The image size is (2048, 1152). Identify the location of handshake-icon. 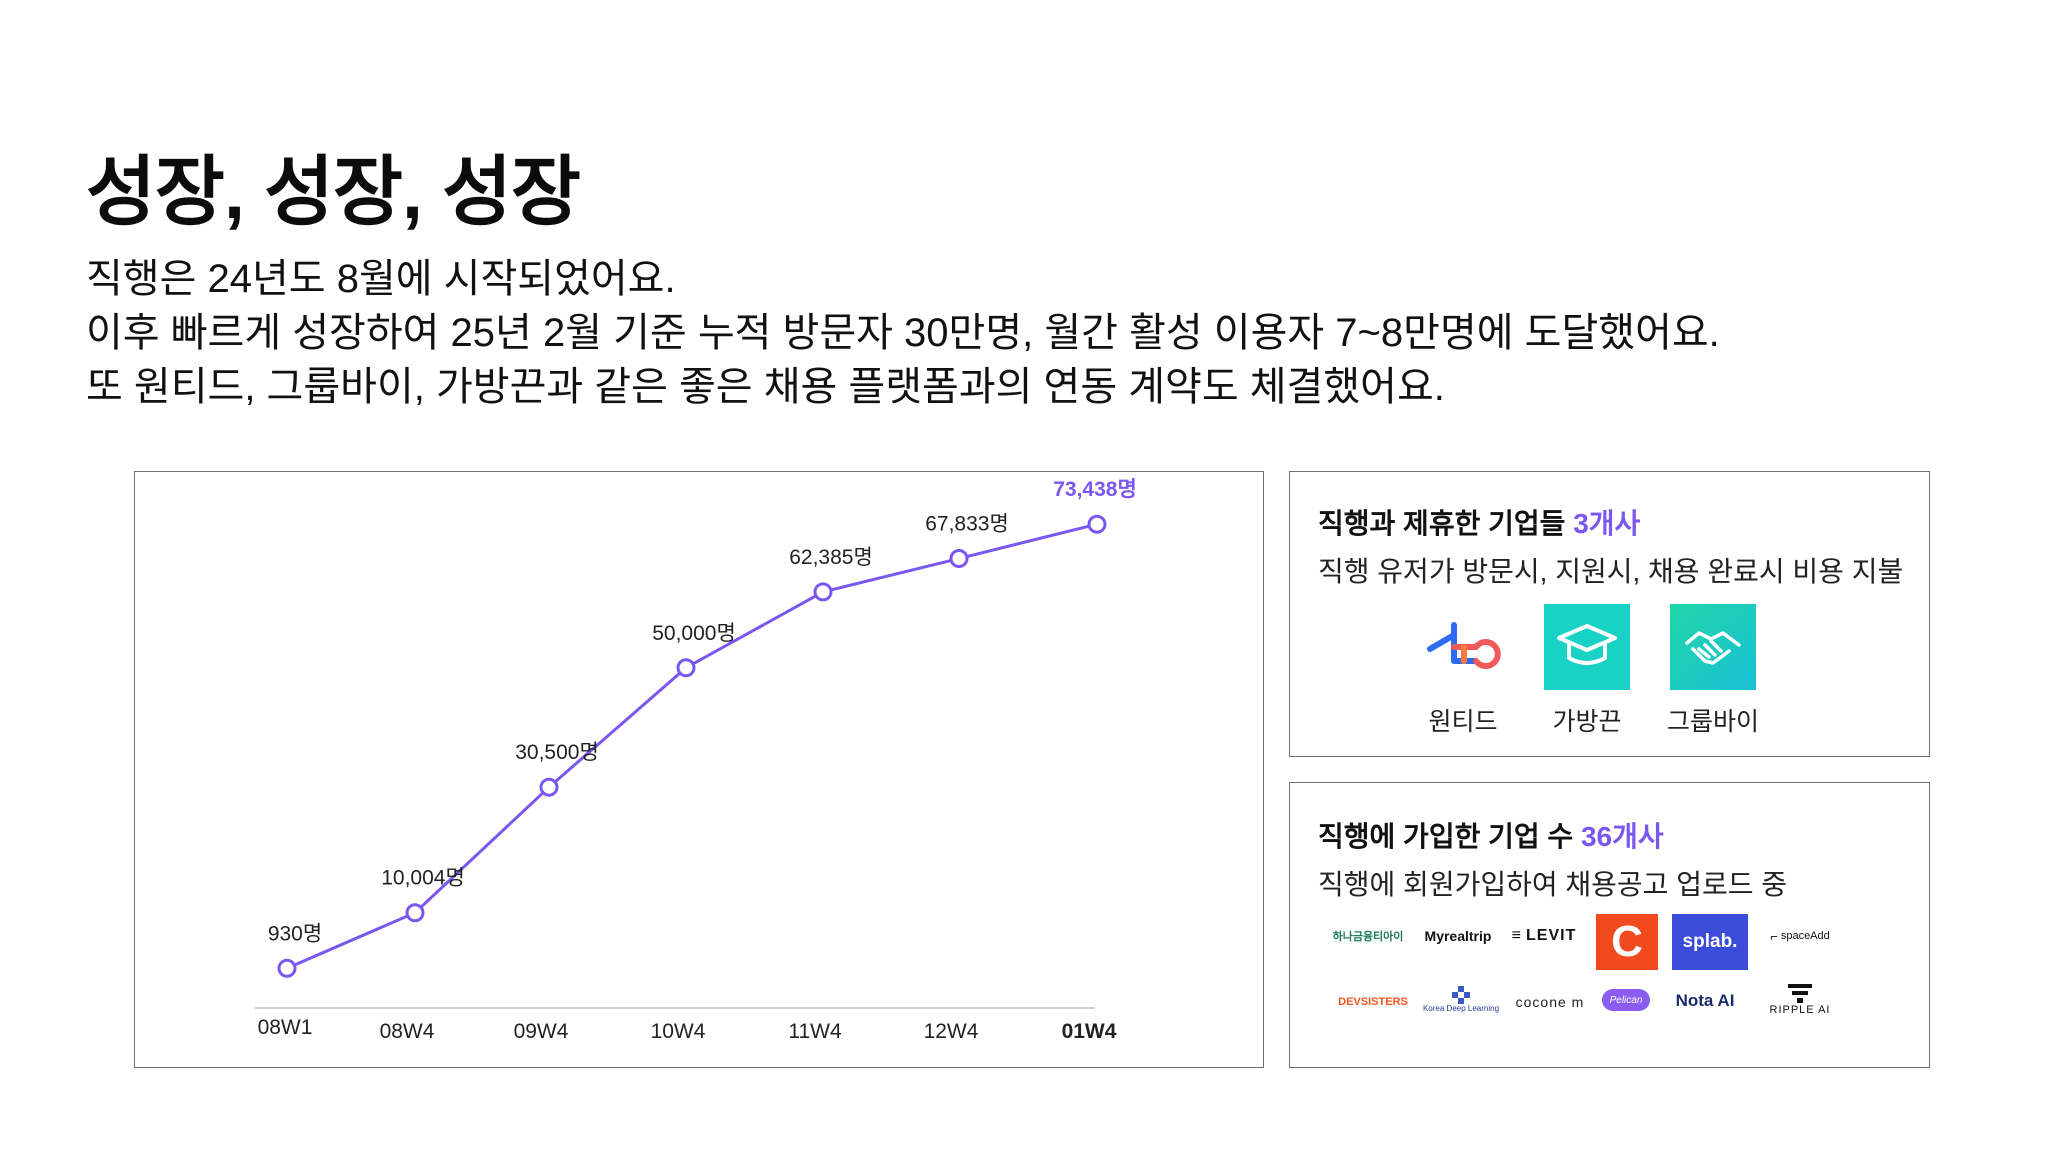
(1713, 647).